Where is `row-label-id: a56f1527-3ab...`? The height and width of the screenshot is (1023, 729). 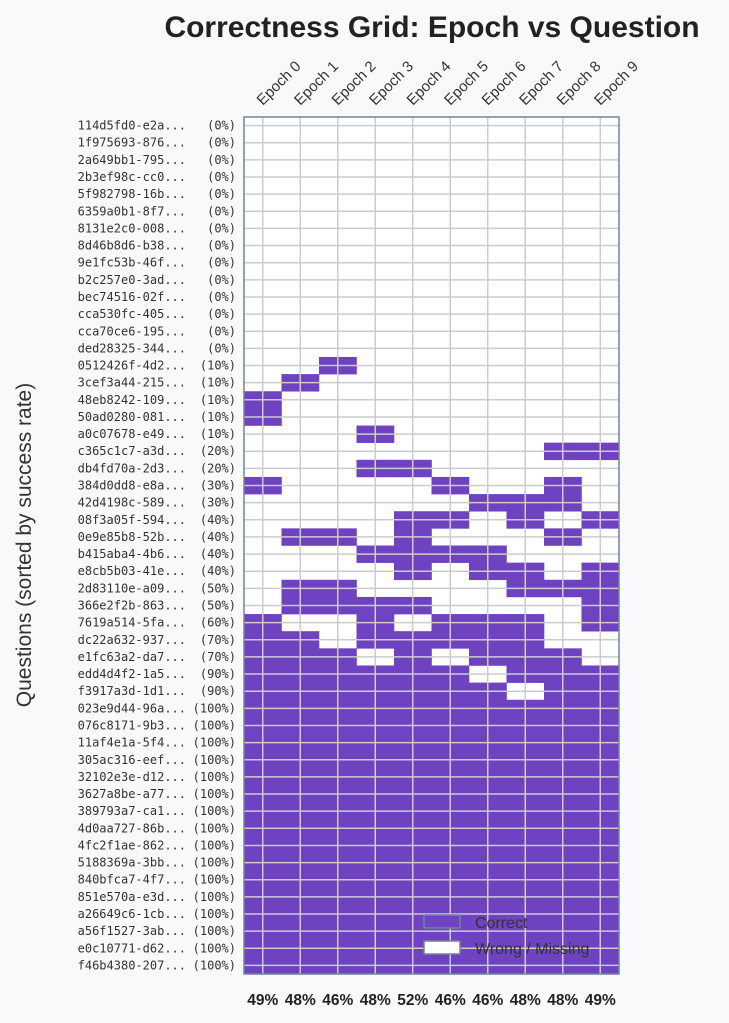
row-label-id: a56f1527-3ab... is located at coordinates (132, 931).